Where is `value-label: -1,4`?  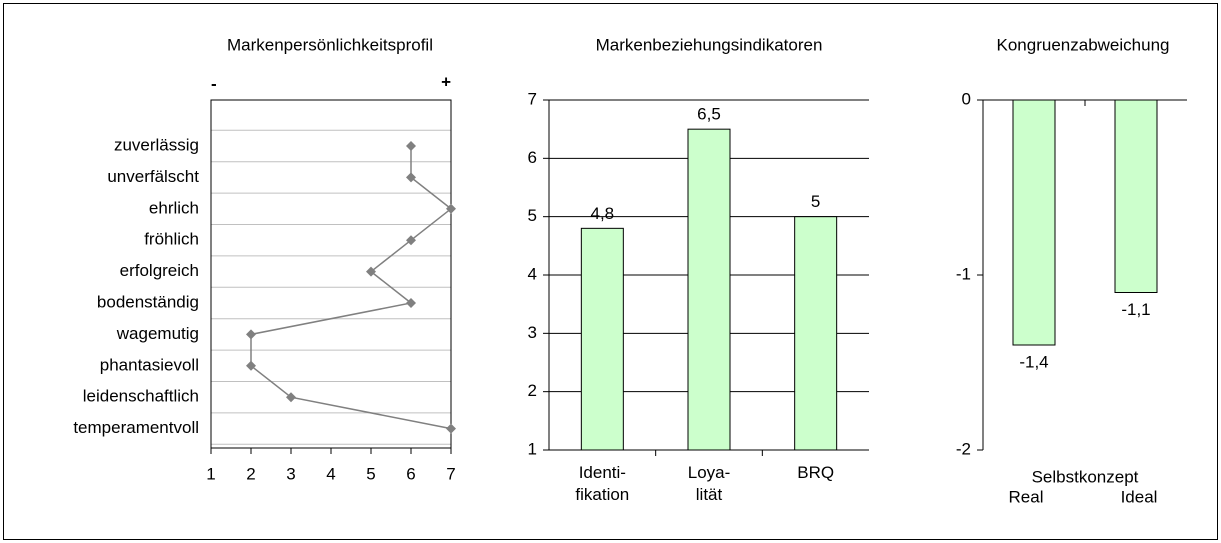
value-label: -1,4 is located at coordinates (1033, 361).